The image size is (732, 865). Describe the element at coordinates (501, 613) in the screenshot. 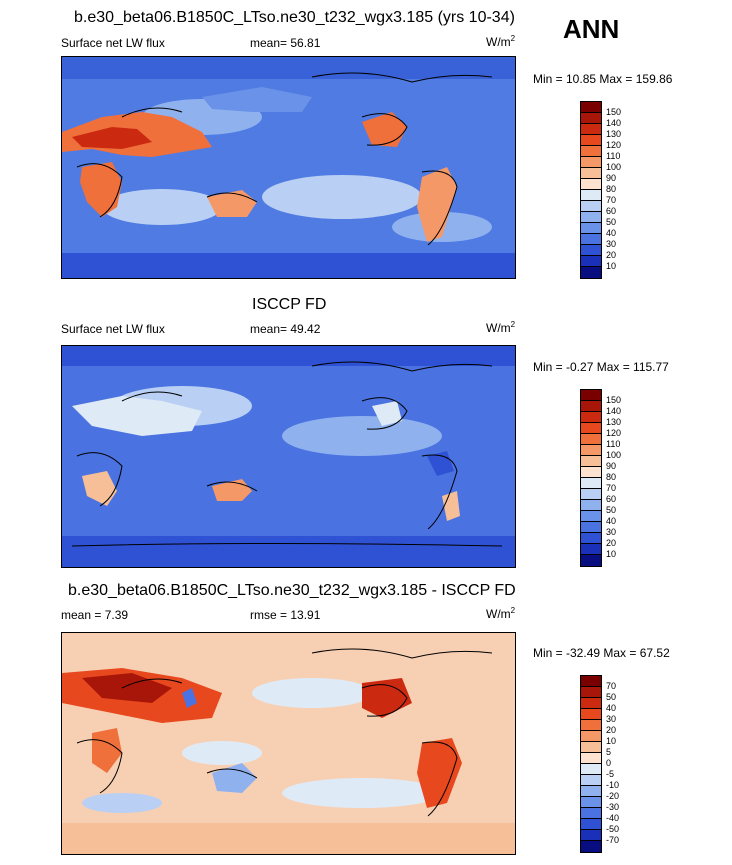

I see `panel-3-units: W/m2` at that location.